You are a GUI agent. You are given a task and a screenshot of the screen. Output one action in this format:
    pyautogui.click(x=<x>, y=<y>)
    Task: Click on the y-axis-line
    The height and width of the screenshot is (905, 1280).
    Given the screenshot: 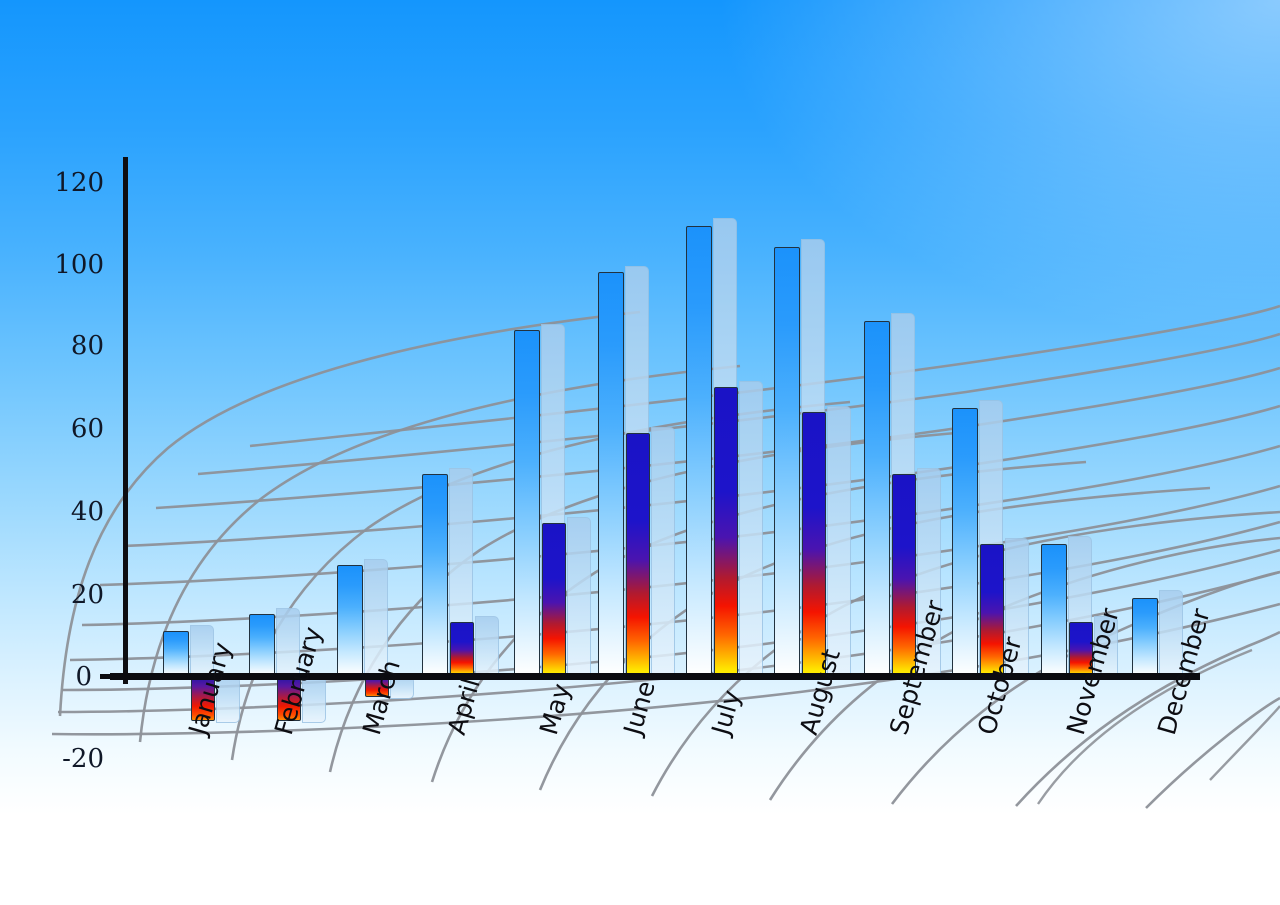 What is the action you would take?
    pyautogui.click(x=125, y=420)
    